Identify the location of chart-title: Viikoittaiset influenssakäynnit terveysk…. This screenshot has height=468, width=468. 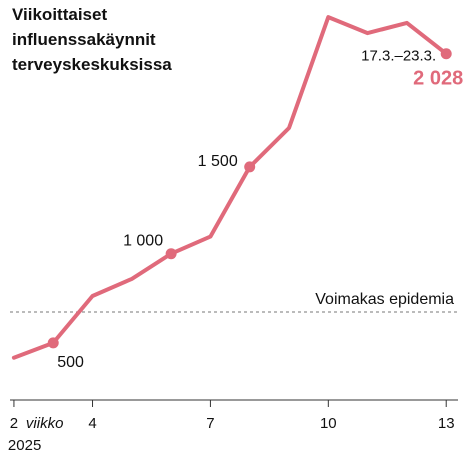
(92, 39).